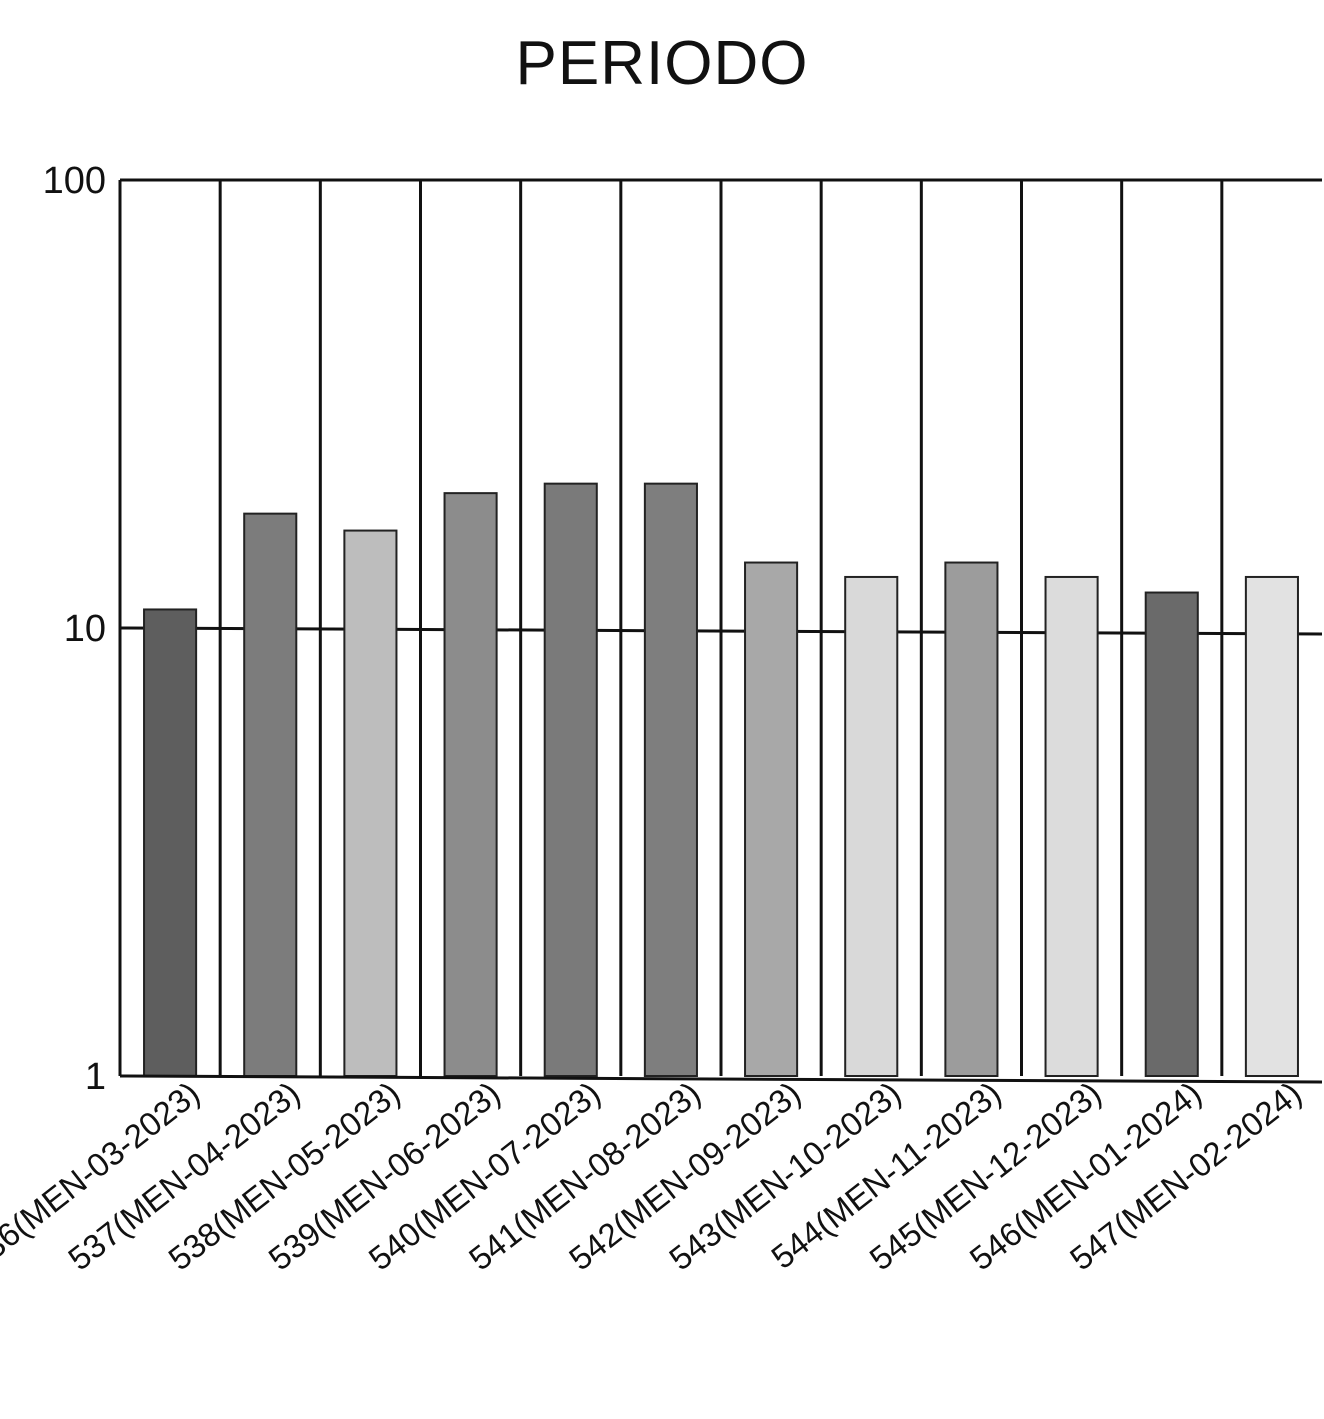 This screenshot has height=1419, width=1324. What do you see at coordinates (95, 1077) in the screenshot?
I see `y-tick-label: 1` at bounding box center [95, 1077].